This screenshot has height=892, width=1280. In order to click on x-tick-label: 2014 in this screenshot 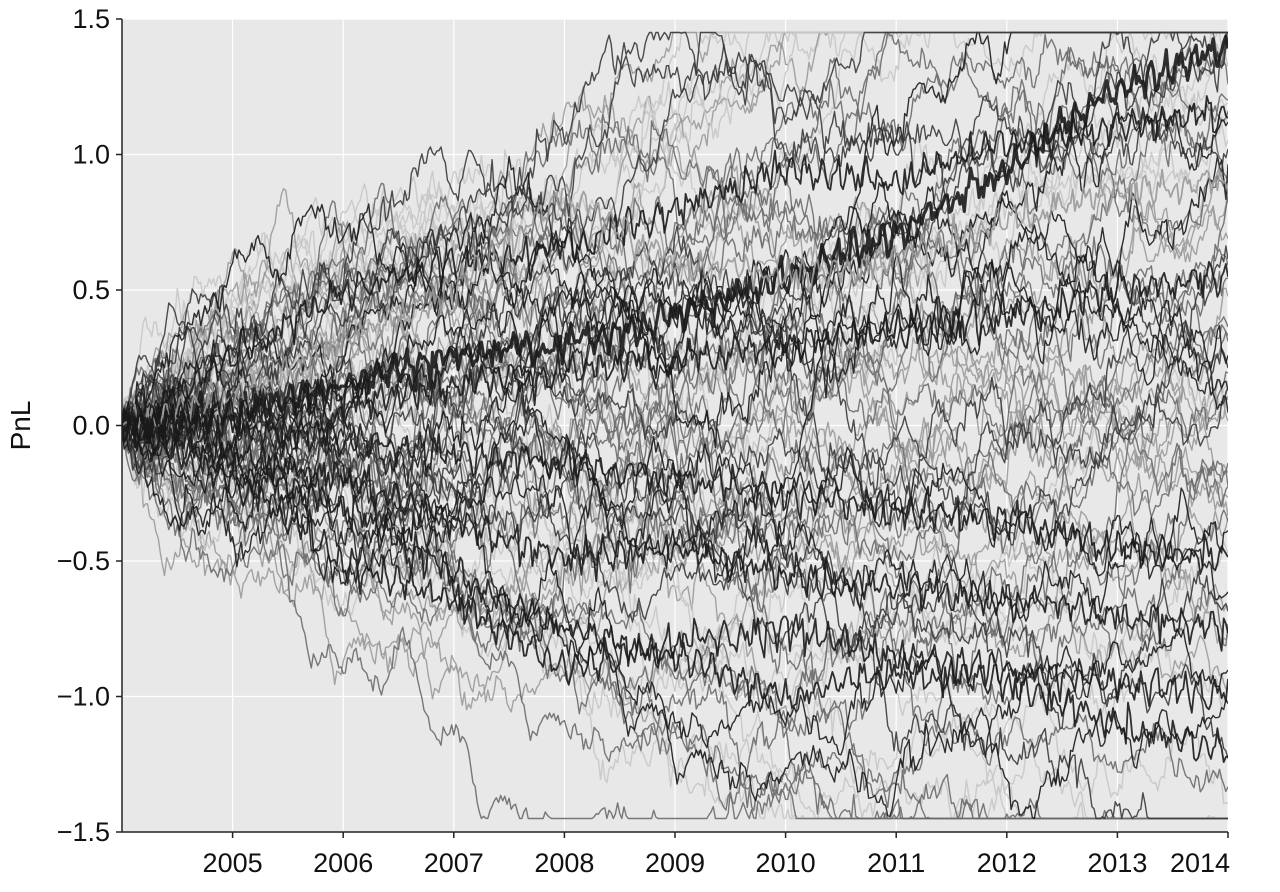, I will do `click(1200, 863)`.